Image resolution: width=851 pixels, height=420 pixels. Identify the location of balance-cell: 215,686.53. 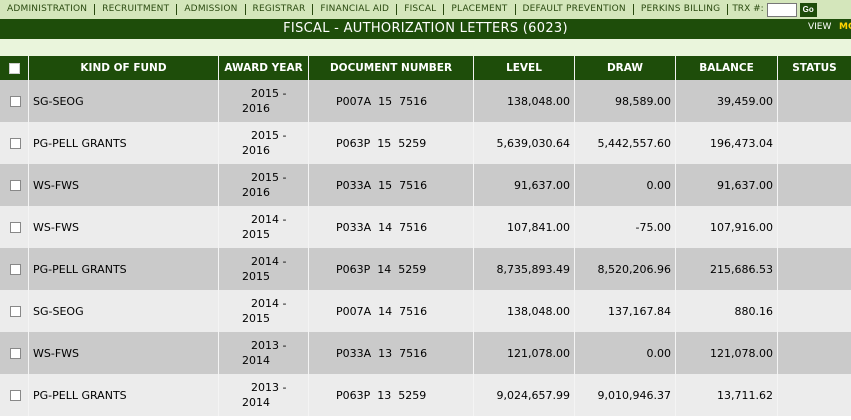
(727, 269).